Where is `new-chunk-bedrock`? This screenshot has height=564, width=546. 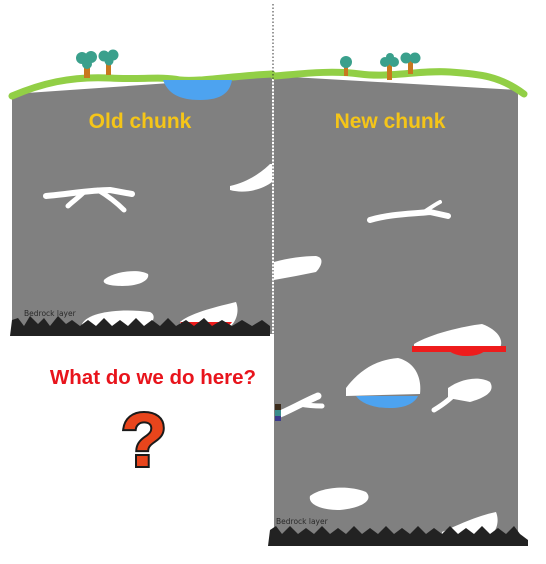 new-chunk-bedrock is located at coordinates (398, 536).